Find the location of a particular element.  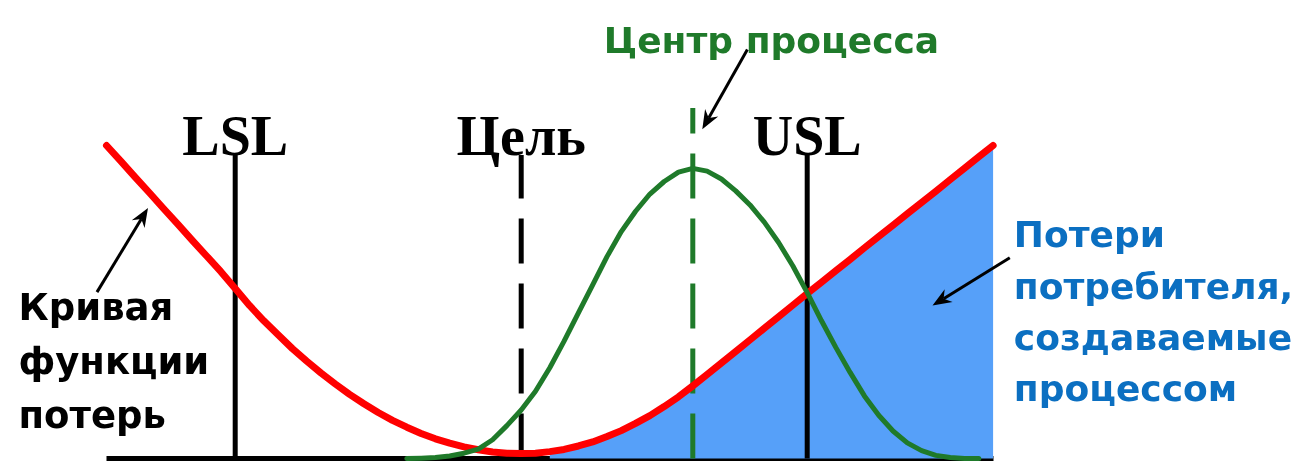

annotation: Цель is located at coordinates (521, 136).